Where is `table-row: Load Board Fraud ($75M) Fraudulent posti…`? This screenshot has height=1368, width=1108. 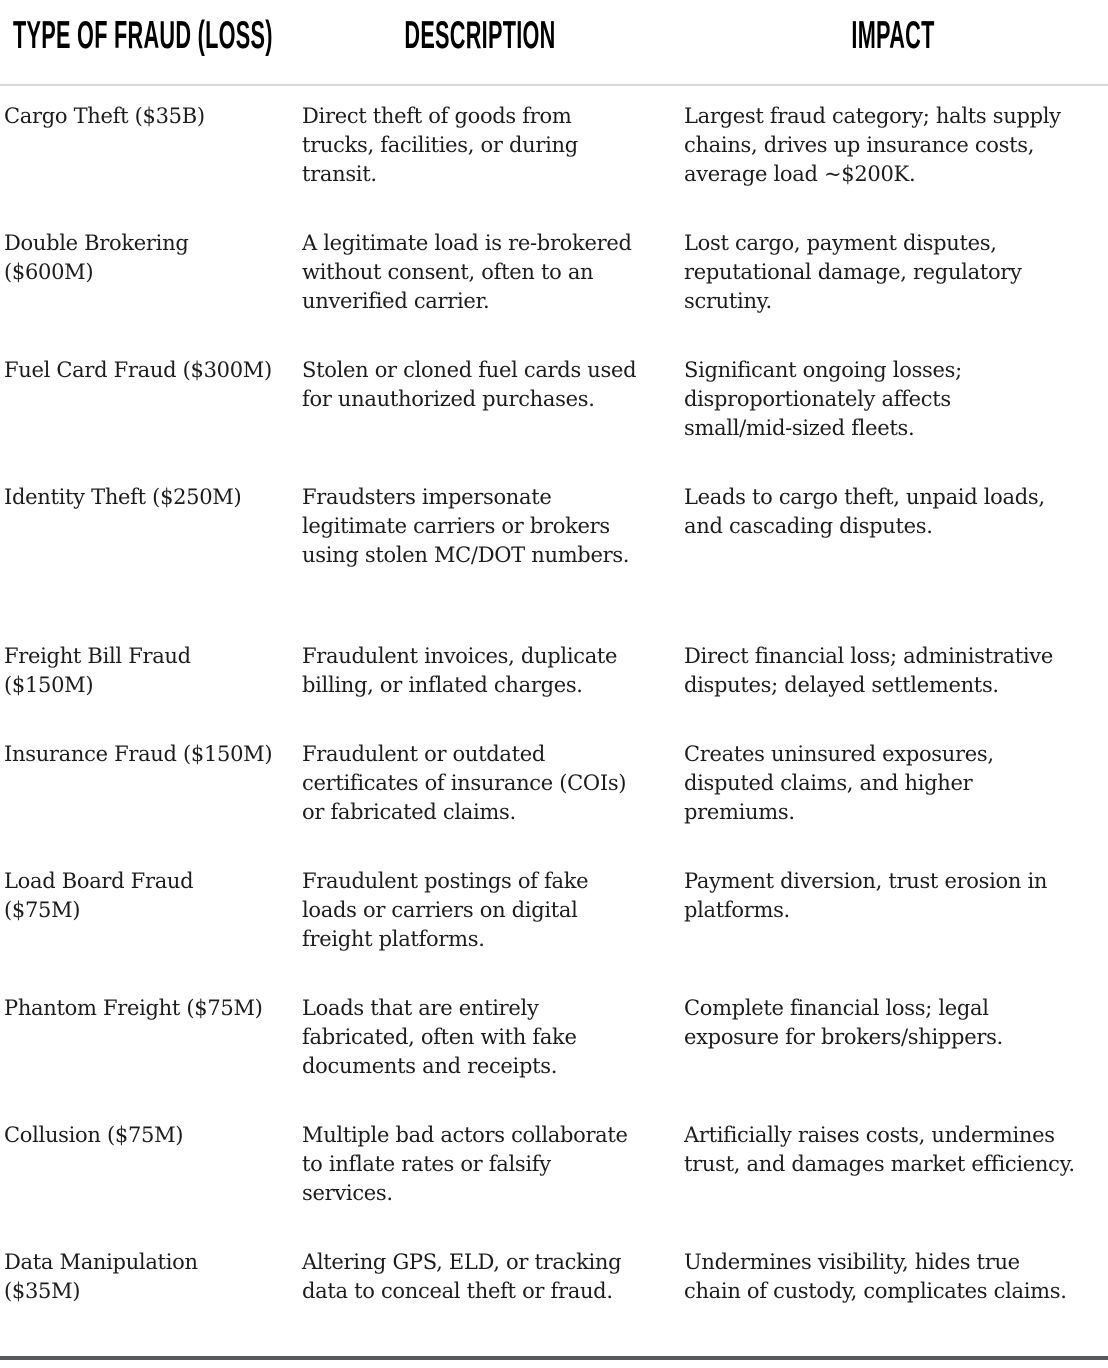 table-row: Load Board Fraud ($75M) Fraudulent posti… is located at coordinates (554, 914).